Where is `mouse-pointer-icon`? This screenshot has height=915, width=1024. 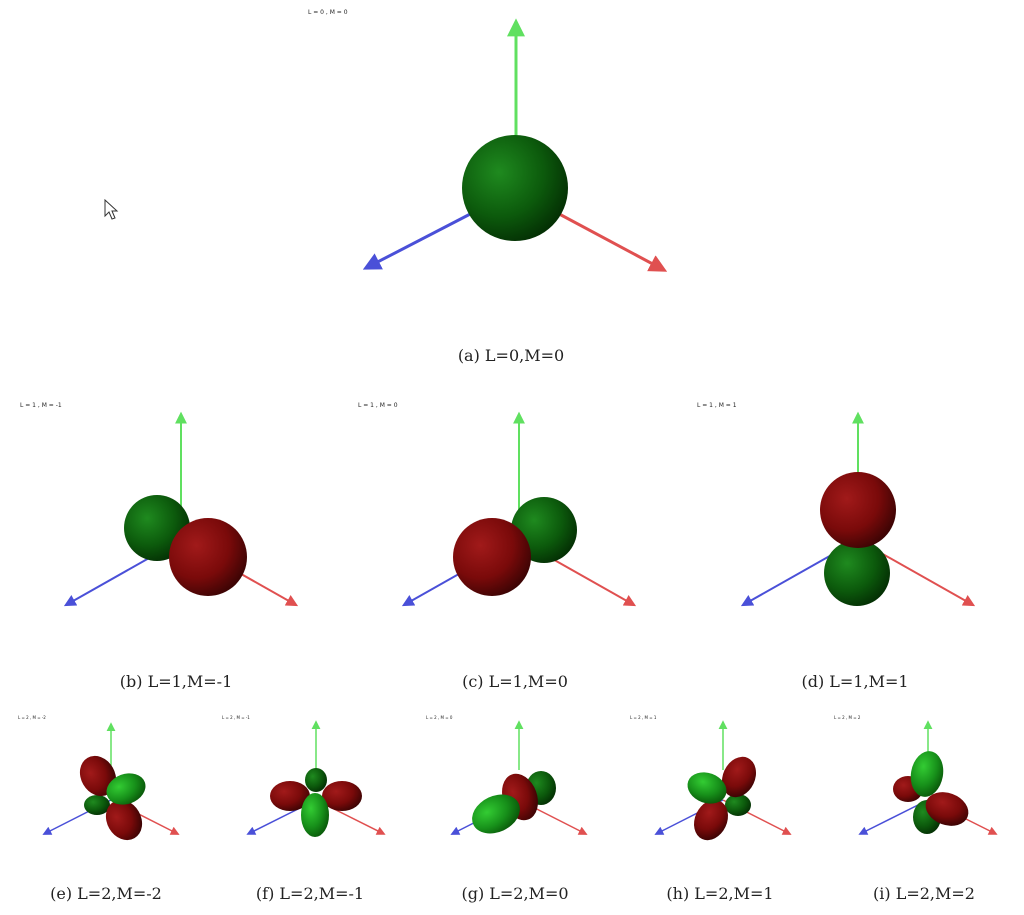 mouse-pointer-icon is located at coordinates (112, 211).